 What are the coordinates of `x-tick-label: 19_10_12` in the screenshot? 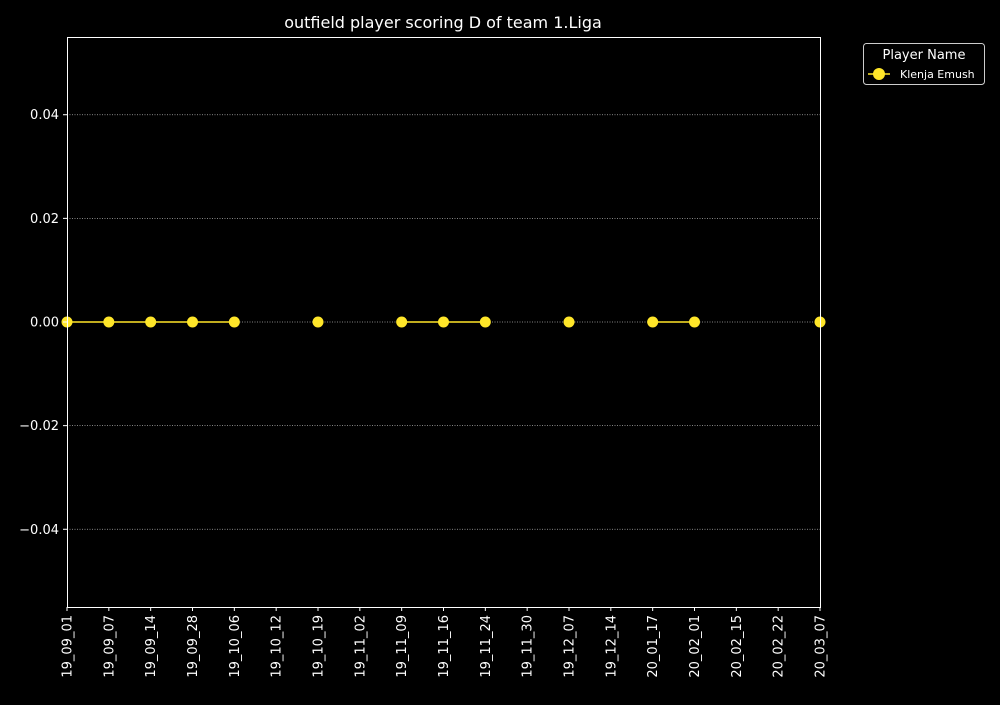 It's located at (277, 646).